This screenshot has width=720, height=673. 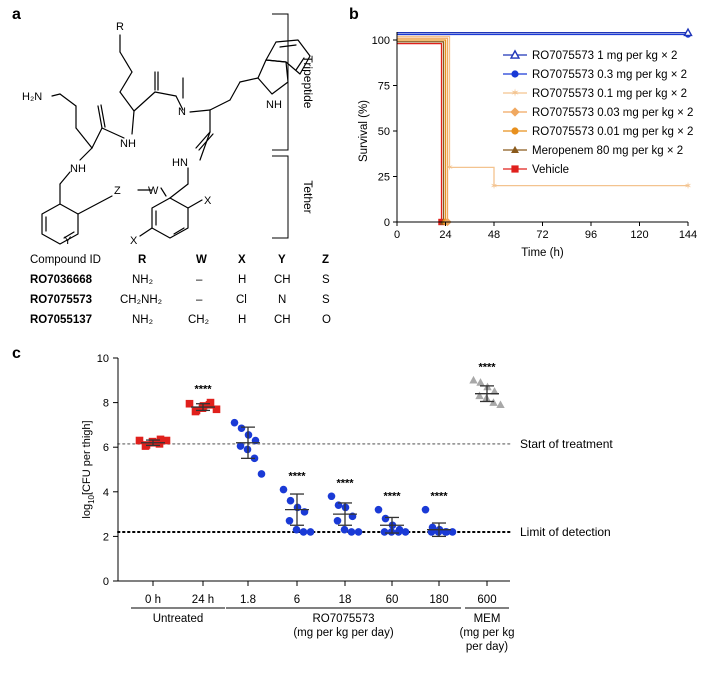 What do you see at coordinates (550, 170) in the screenshot?
I see `legend-label: Vehicle` at bounding box center [550, 170].